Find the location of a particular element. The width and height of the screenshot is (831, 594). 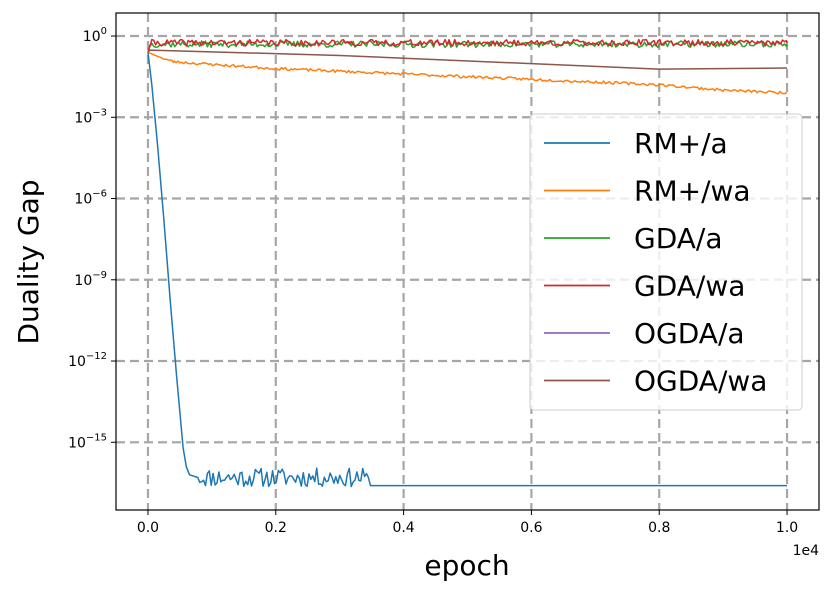

y-axis-label: Duality Gap is located at coordinates (28, 261).